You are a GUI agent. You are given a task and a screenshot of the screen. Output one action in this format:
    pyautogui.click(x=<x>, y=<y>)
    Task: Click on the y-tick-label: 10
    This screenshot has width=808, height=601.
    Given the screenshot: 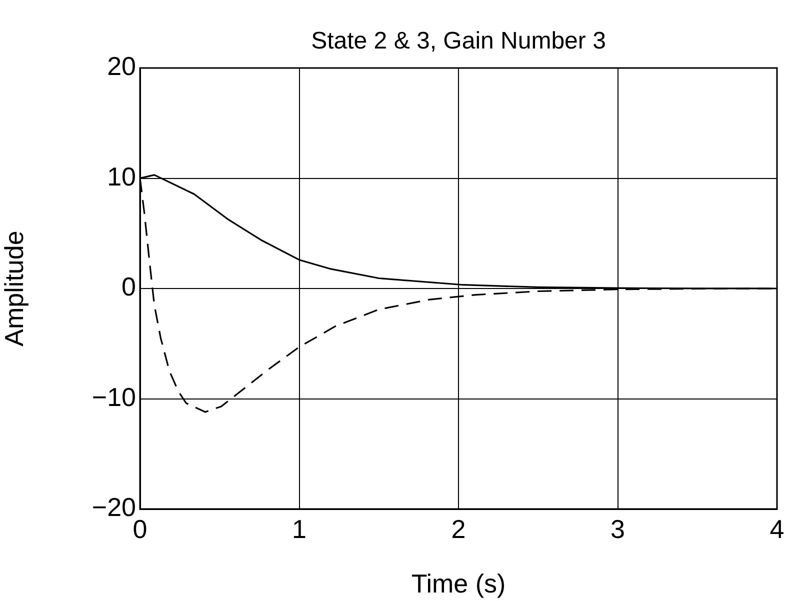 What is the action you would take?
    pyautogui.click(x=121, y=176)
    